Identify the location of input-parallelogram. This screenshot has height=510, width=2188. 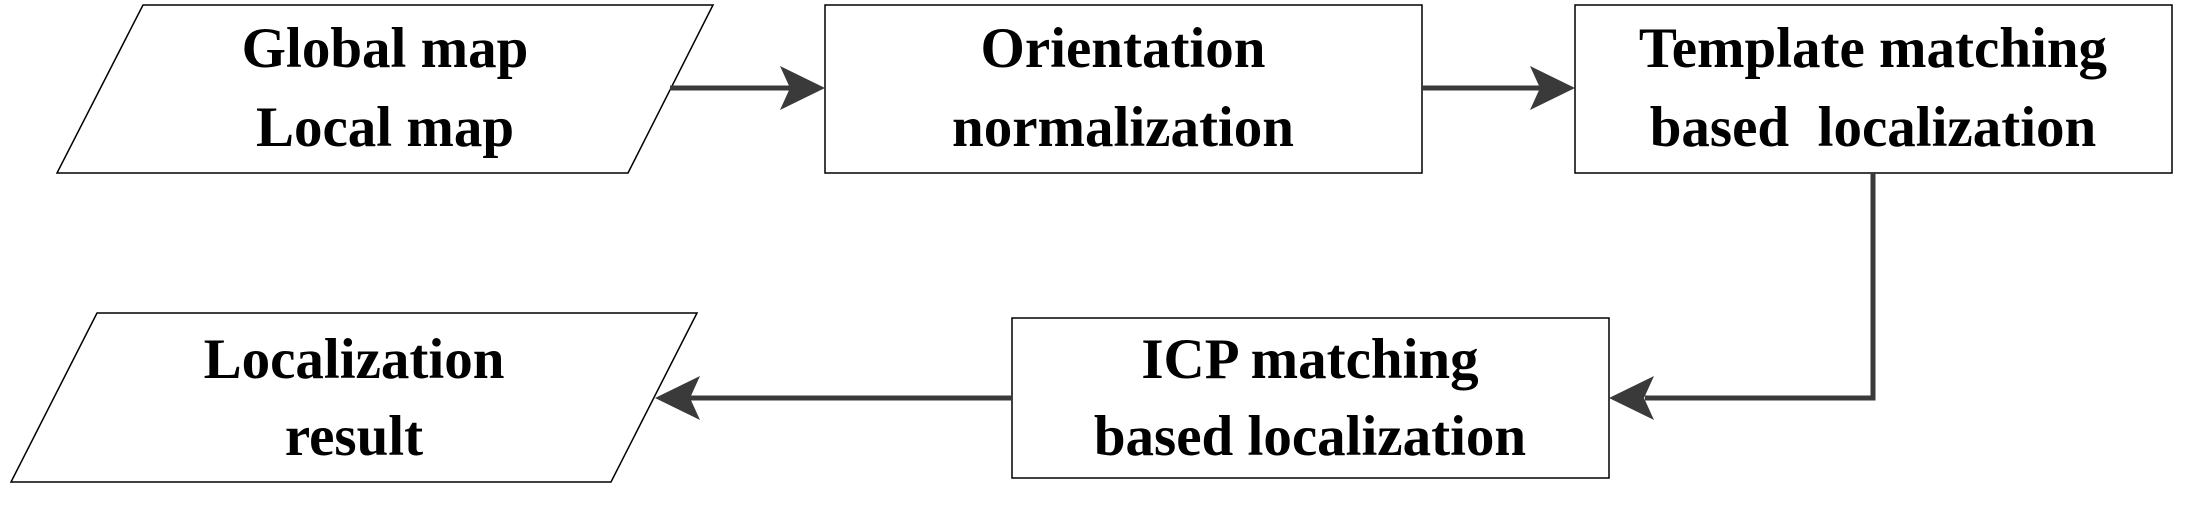
(385, 89).